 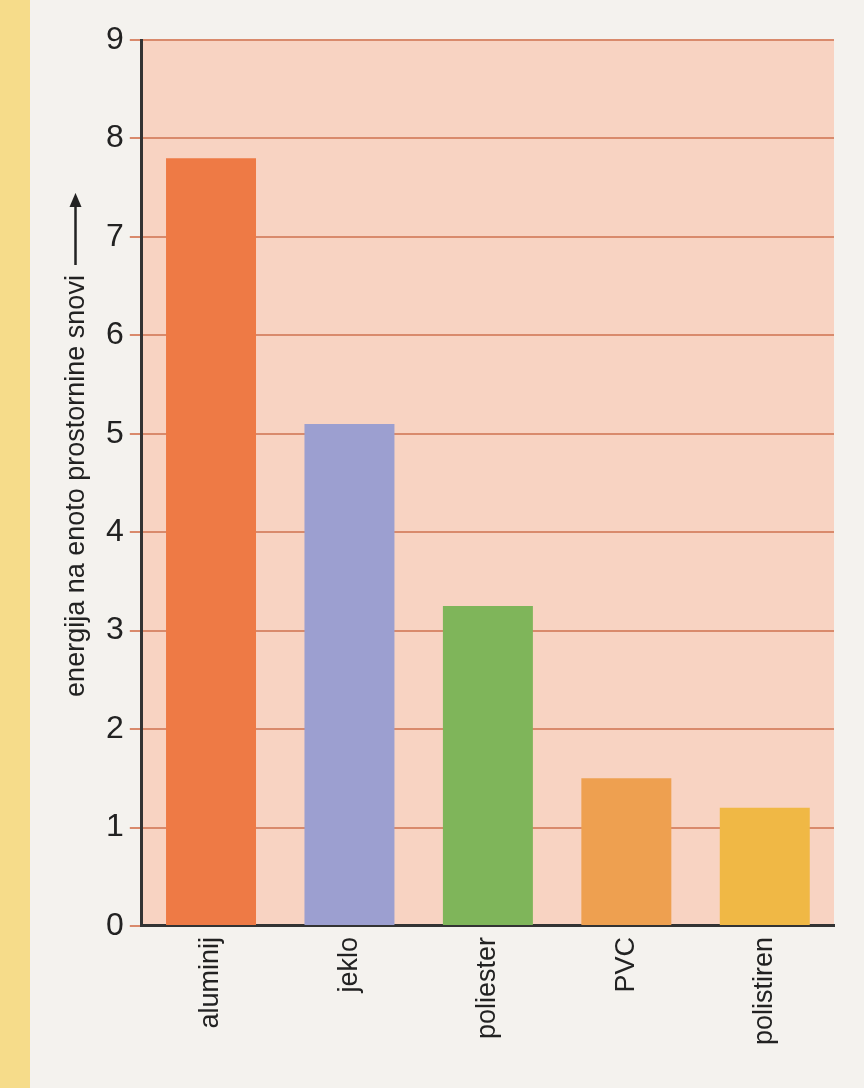 I want to click on y-tick-label: 6, so click(x=115, y=333).